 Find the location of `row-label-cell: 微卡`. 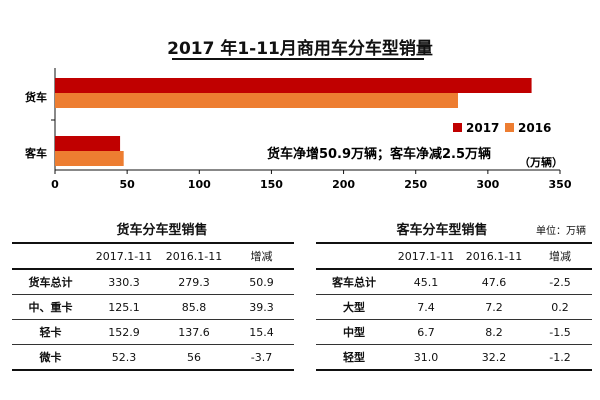

row-label-cell: 微卡 is located at coordinates (50, 357).